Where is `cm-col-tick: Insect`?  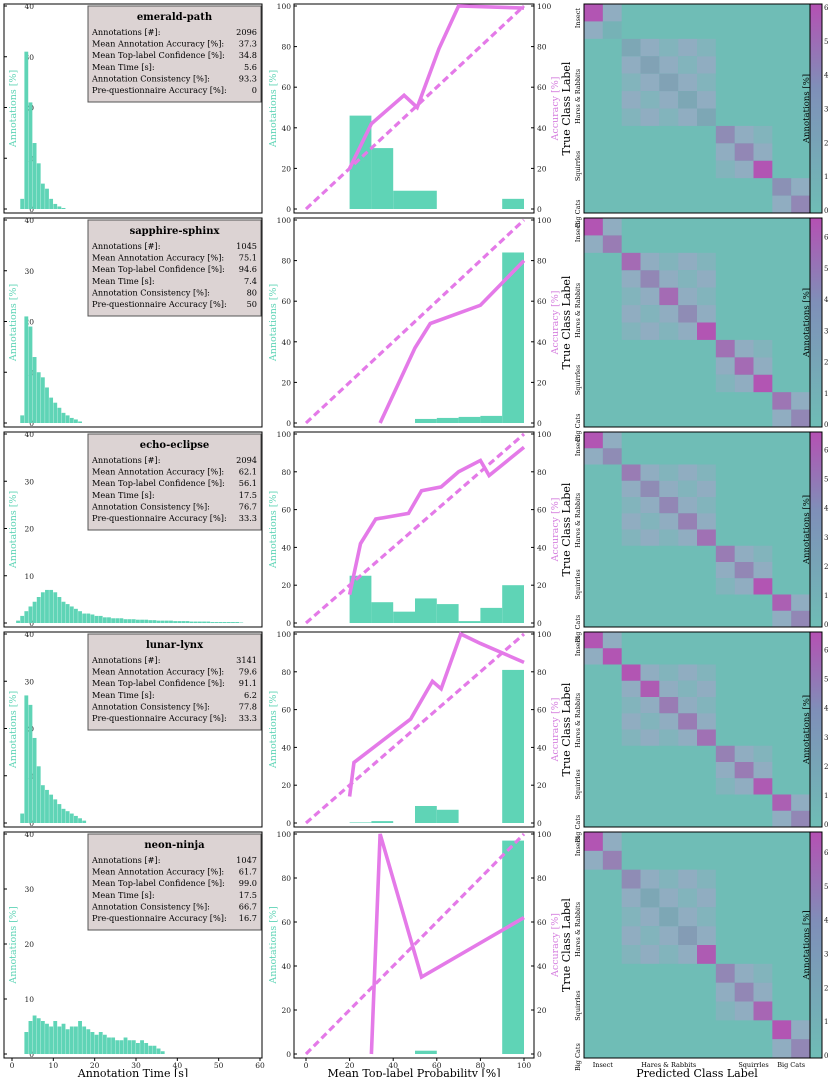 cm-col-tick: Insect is located at coordinates (603, 1065).